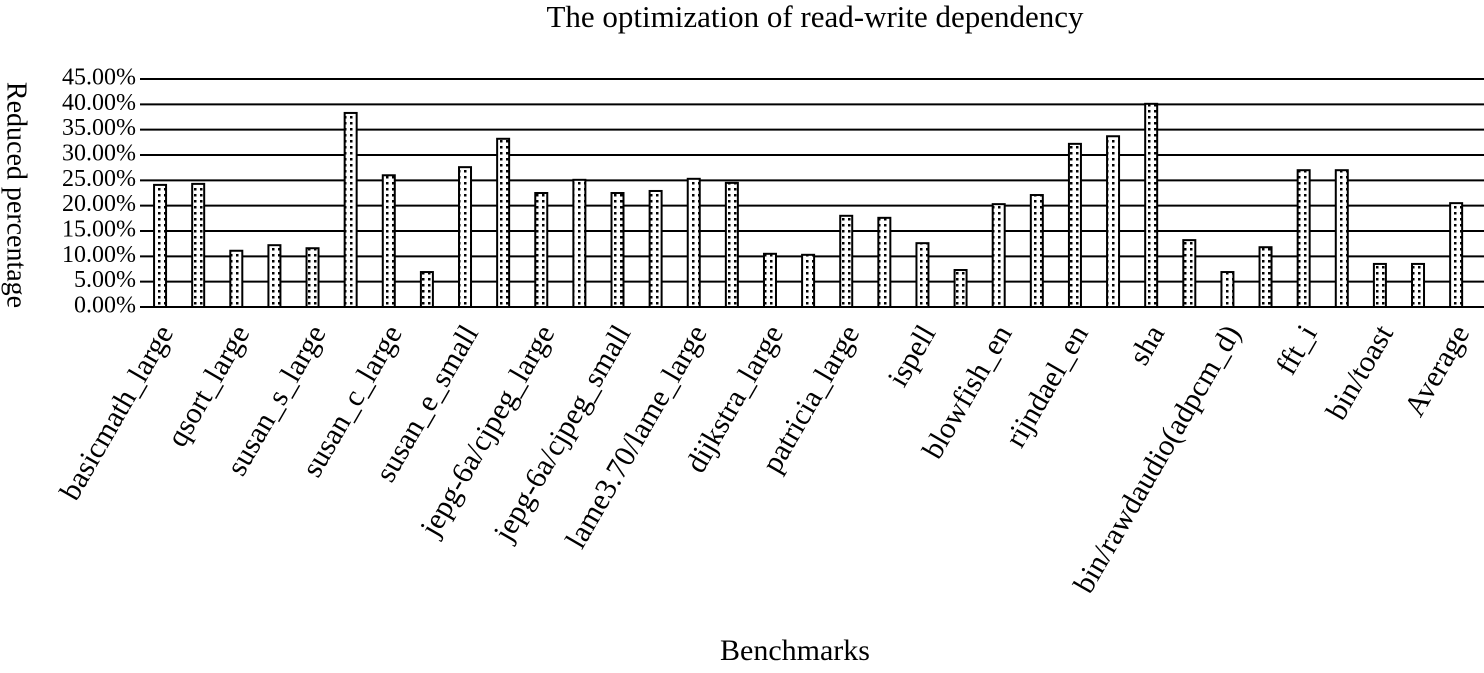 The width and height of the screenshot is (1484, 673). What do you see at coordinates (911, 355) in the screenshot?
I see `x-tick-label: ispell` at bounding box center [911, 355].